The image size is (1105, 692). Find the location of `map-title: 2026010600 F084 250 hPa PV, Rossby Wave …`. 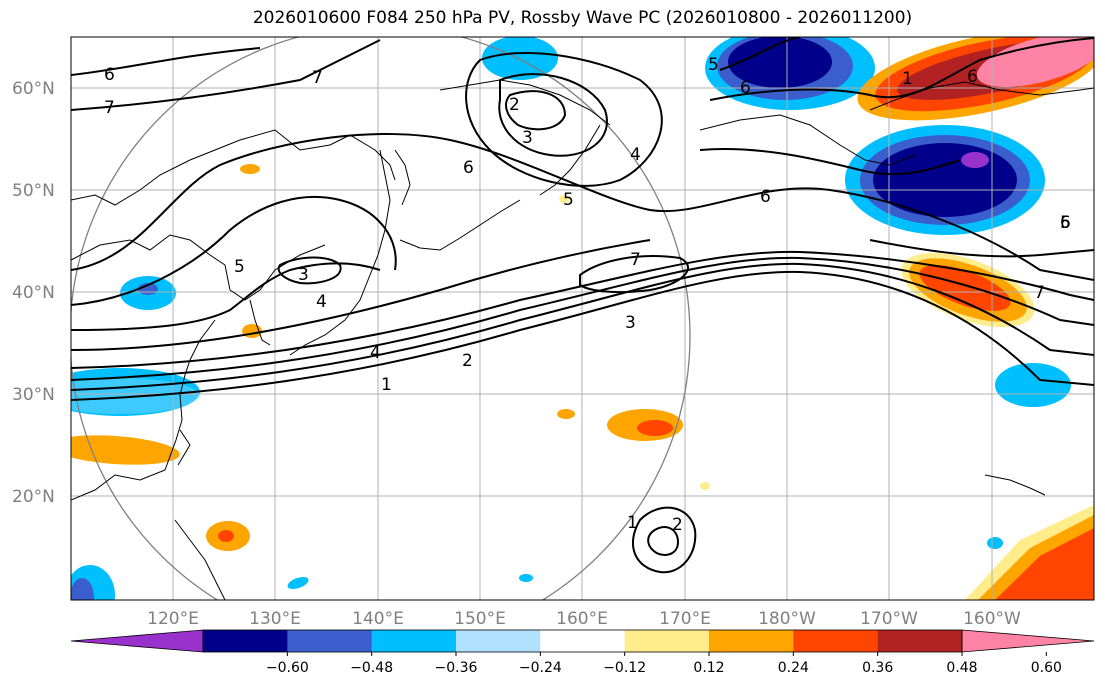

map-title: 2026010600 F084 250 hPa PV, Rossby Wave … is located at coordinates (582, 18).